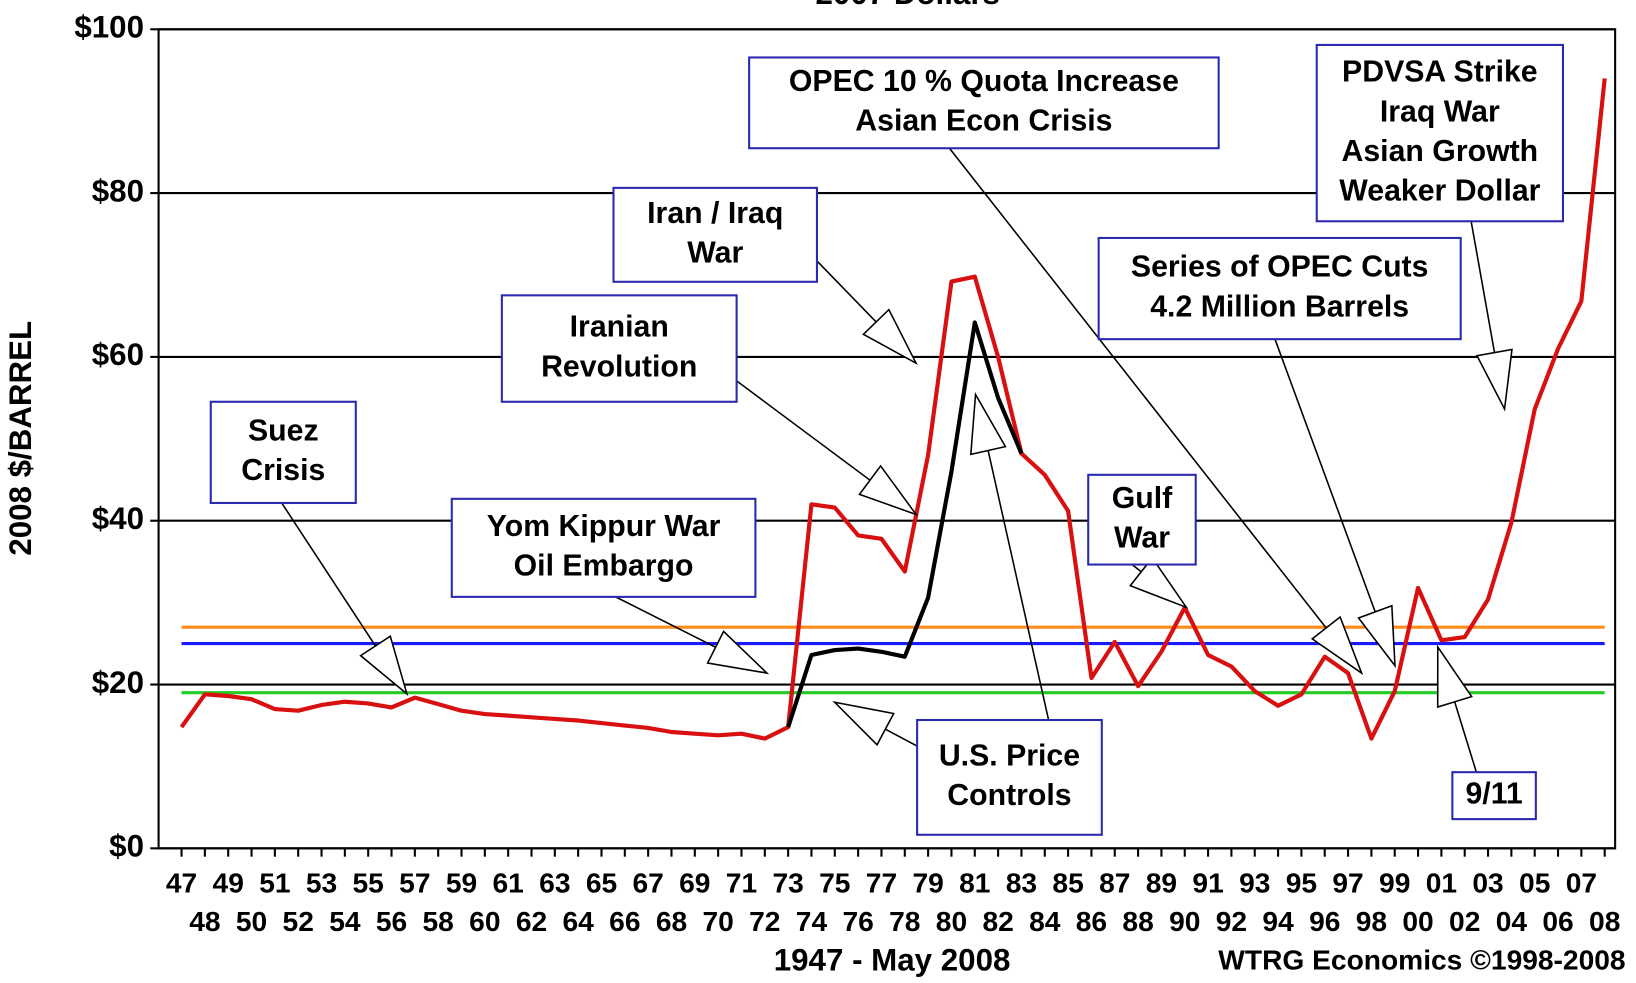 The width and height of the screenshot is (1636, 983). I want to click on x-tick-label: 97, so click(1347, 882).